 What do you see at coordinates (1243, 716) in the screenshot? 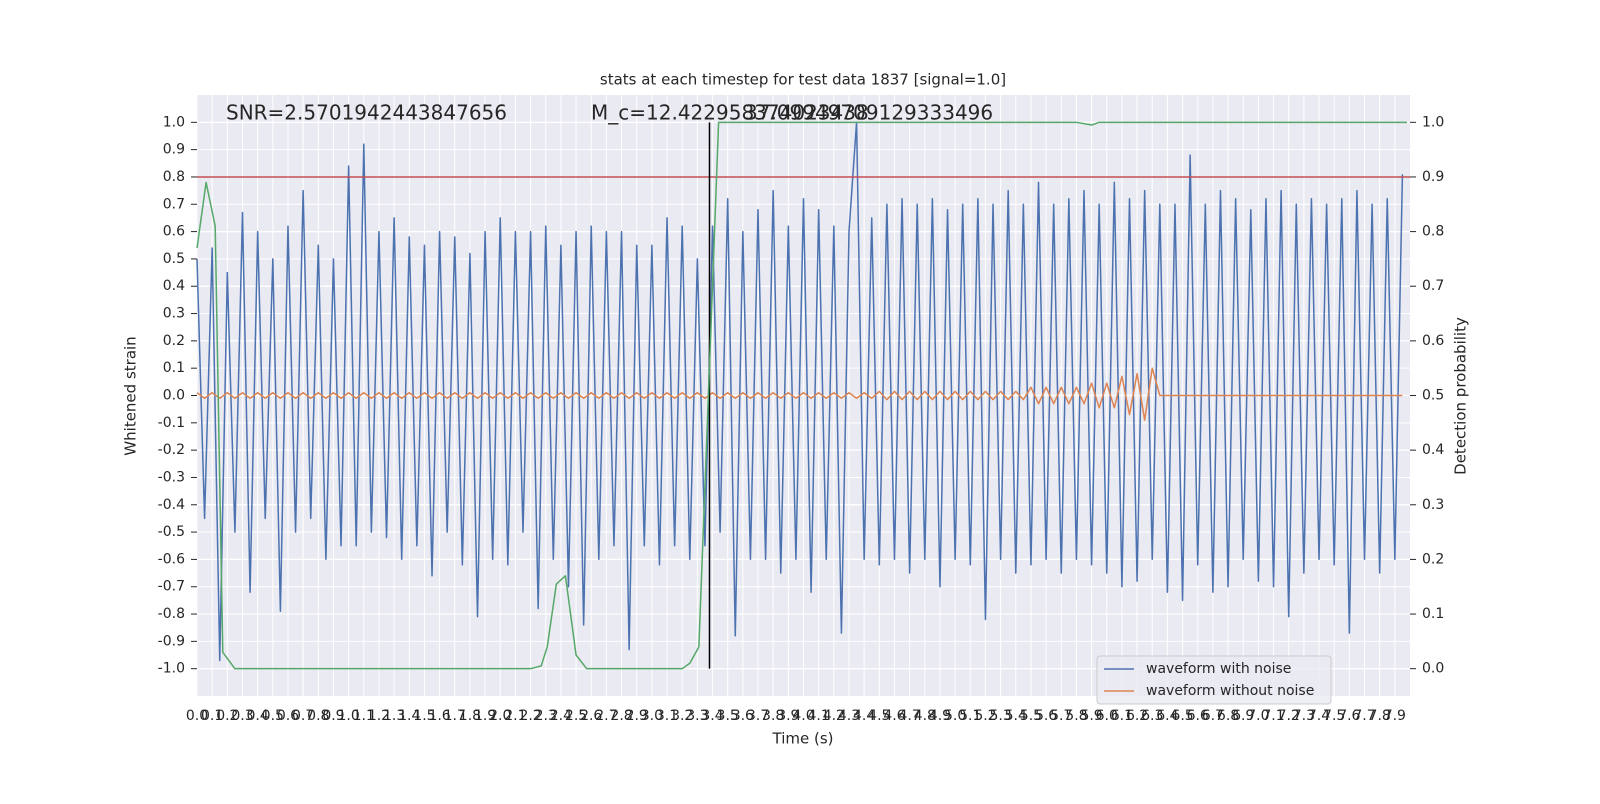
I see `x-tick-label: 6.9` at bounding box center [1243, 716].